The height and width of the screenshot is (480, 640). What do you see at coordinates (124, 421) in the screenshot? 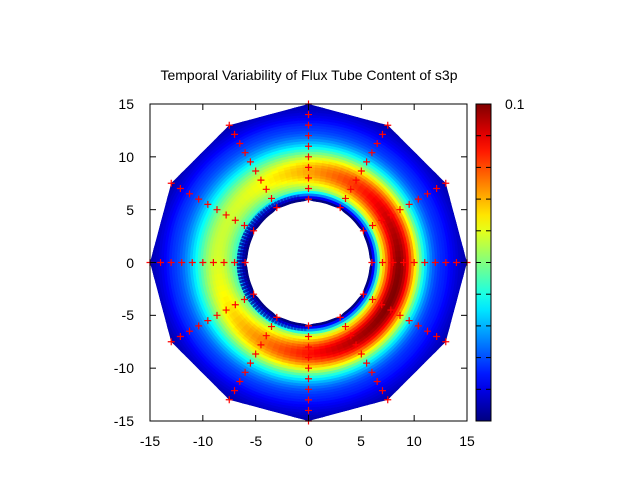
I see `y-tick-label: -15` at bounding box center [124, 421].